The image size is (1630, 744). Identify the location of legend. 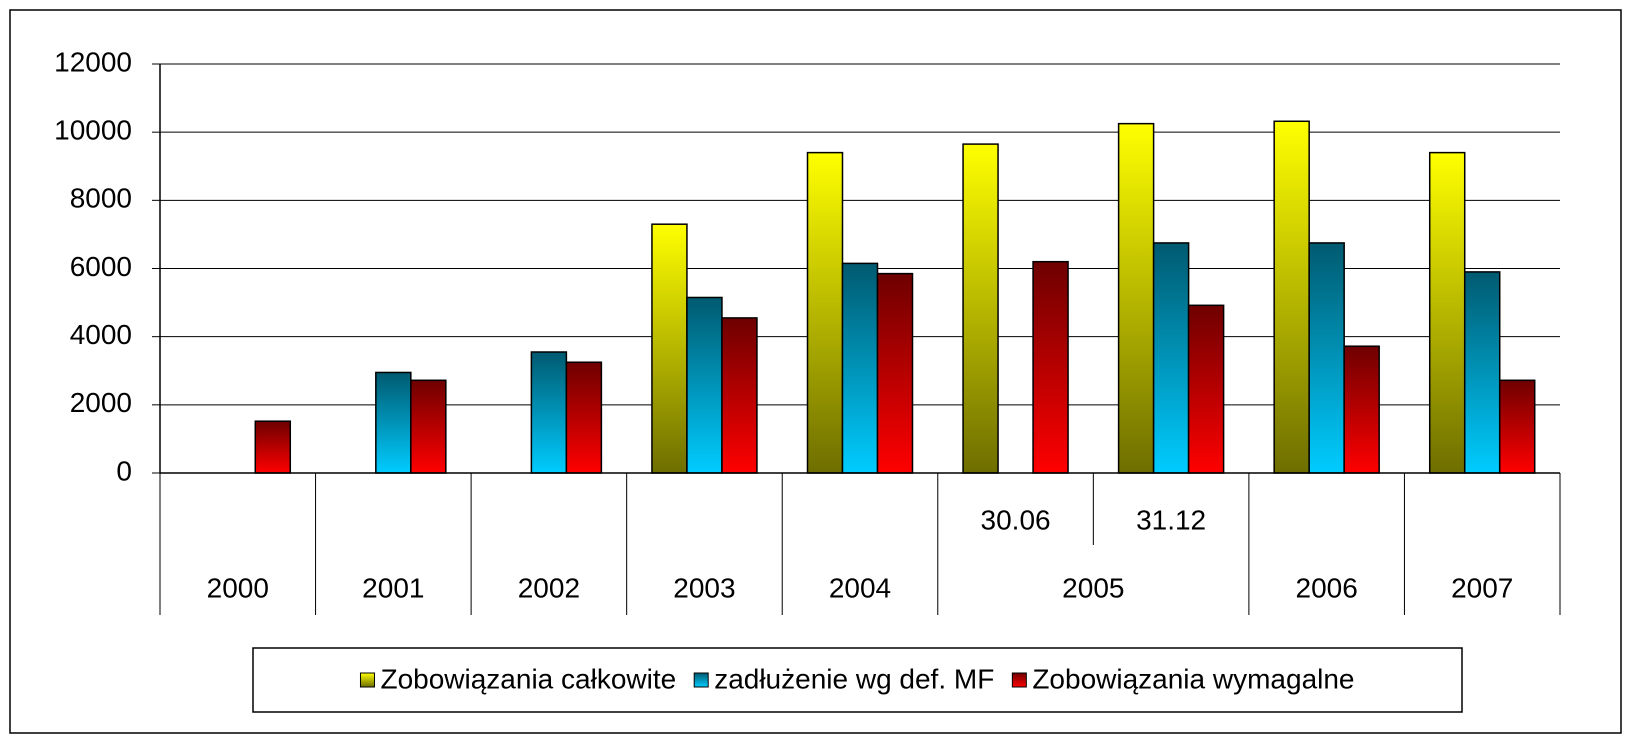
(857, 680).